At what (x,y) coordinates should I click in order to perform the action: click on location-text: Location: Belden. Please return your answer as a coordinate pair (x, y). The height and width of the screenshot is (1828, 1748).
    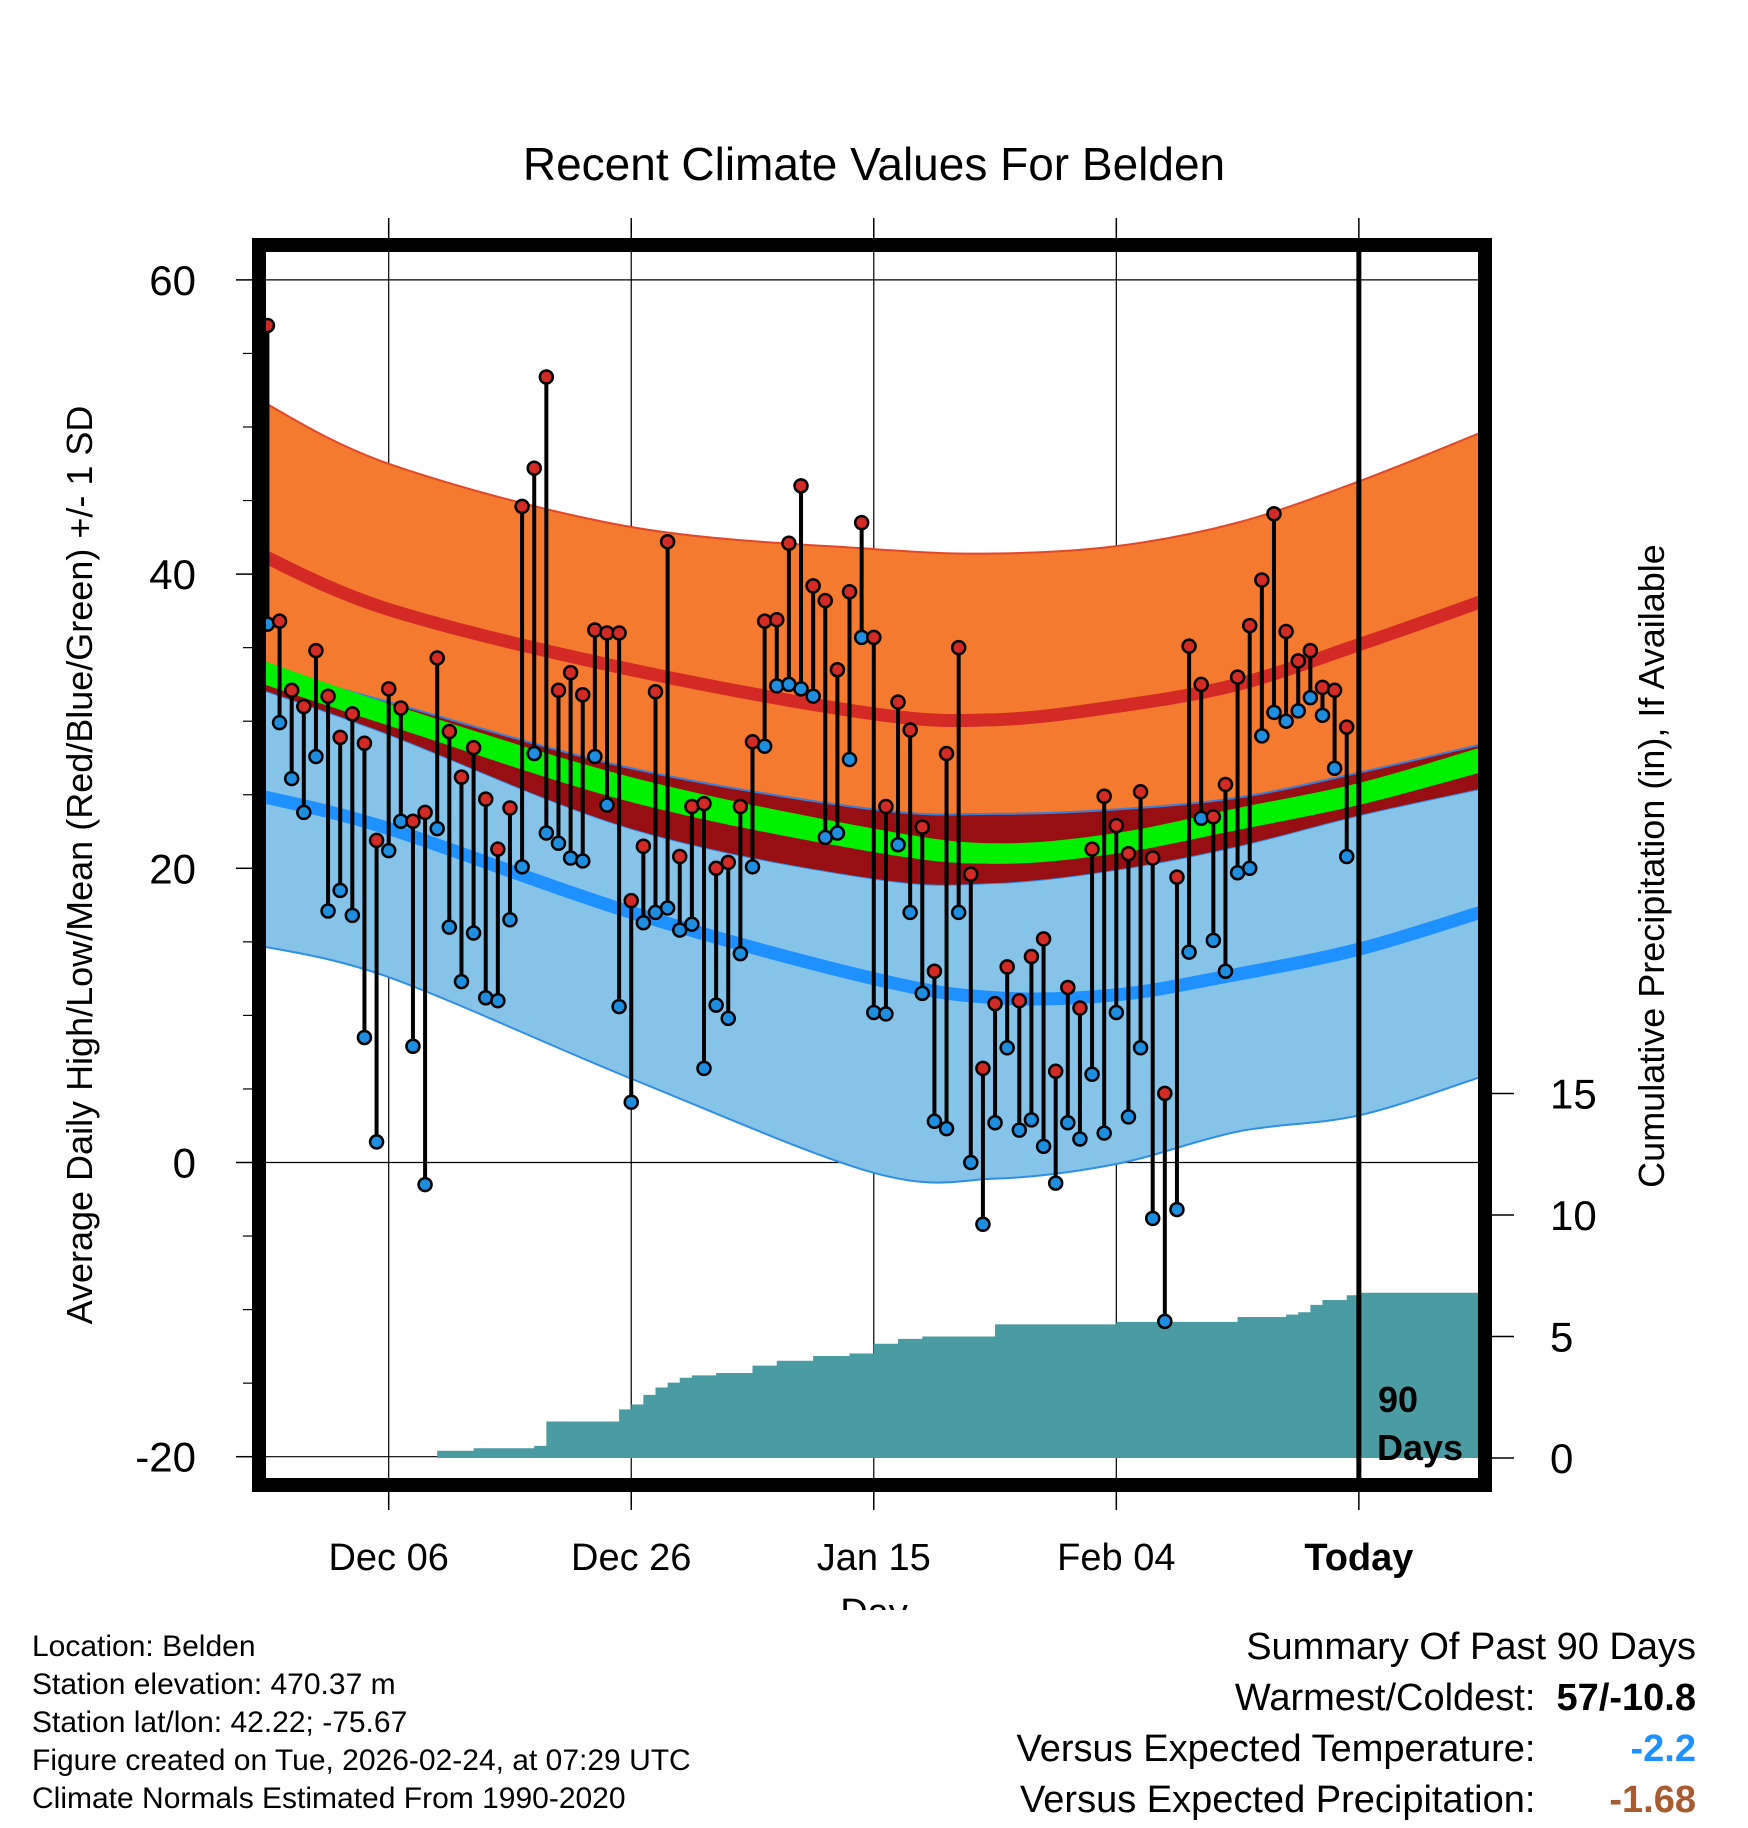
    Looking at the image, I should click on (144, 1646).